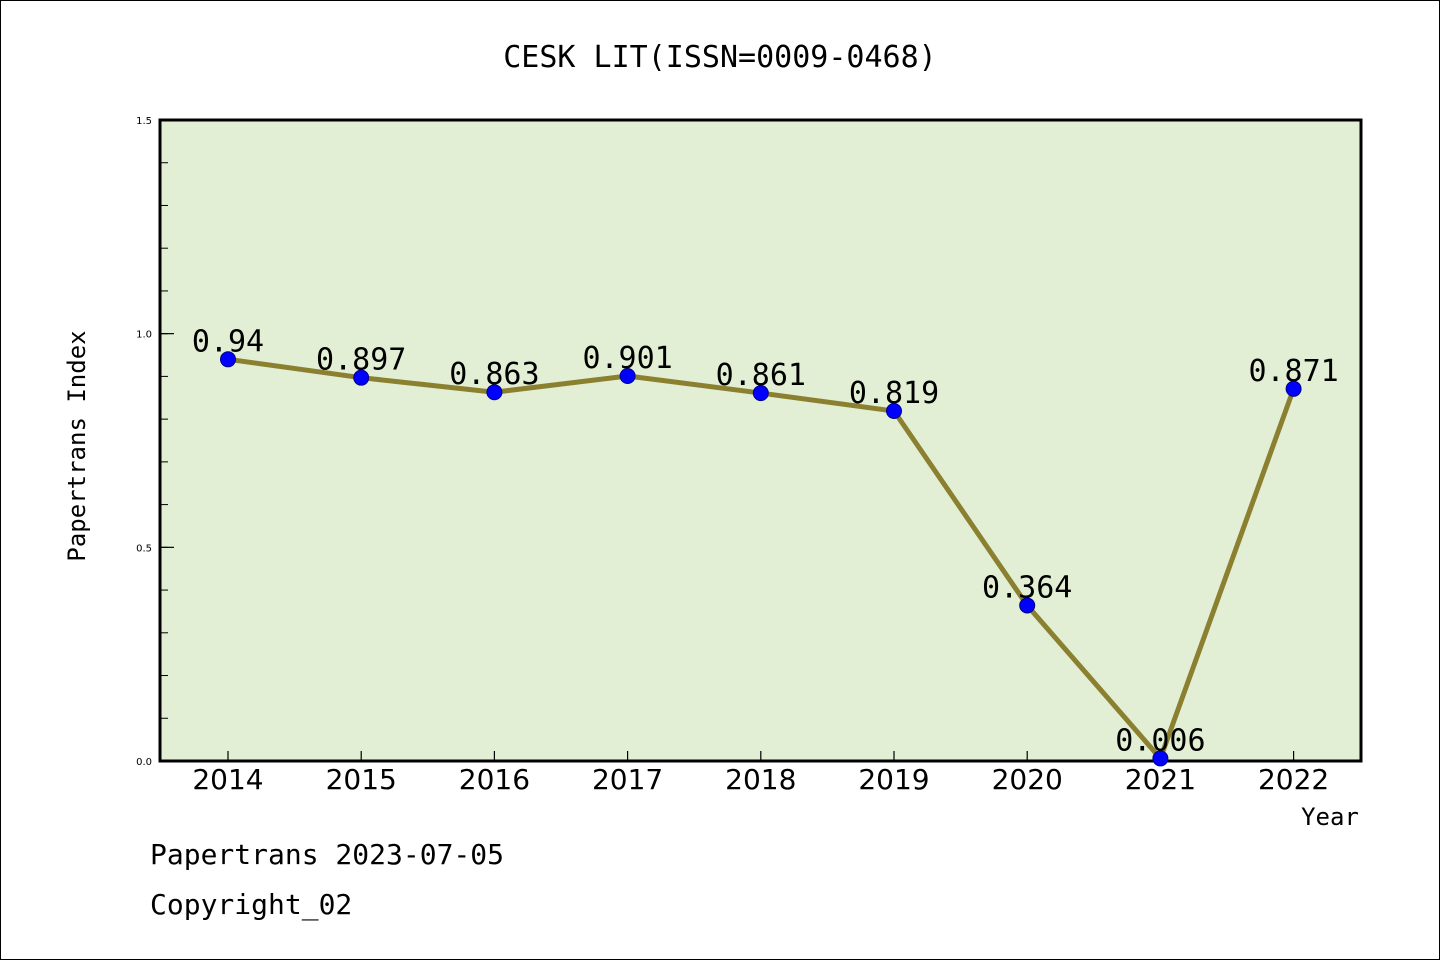  I want to click on x-tick-label: 2016, so click(494, 779).